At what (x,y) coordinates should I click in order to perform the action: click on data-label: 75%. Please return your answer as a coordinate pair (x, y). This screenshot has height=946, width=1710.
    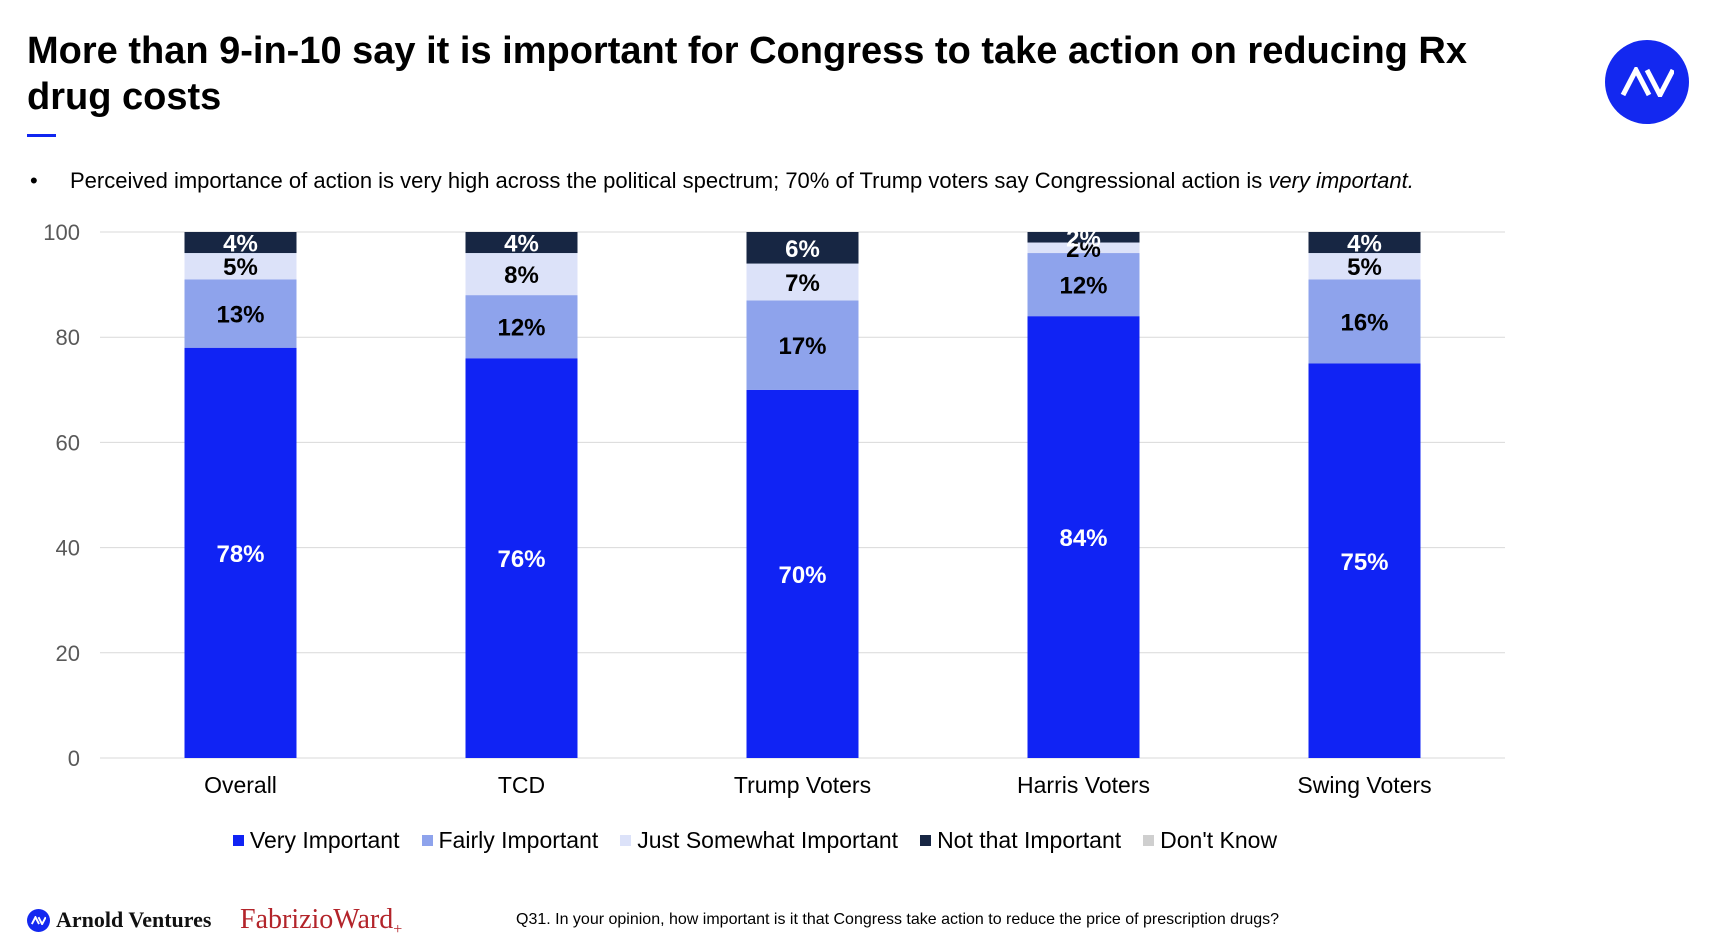
    Looking at the image, I should click on (1364, 562).